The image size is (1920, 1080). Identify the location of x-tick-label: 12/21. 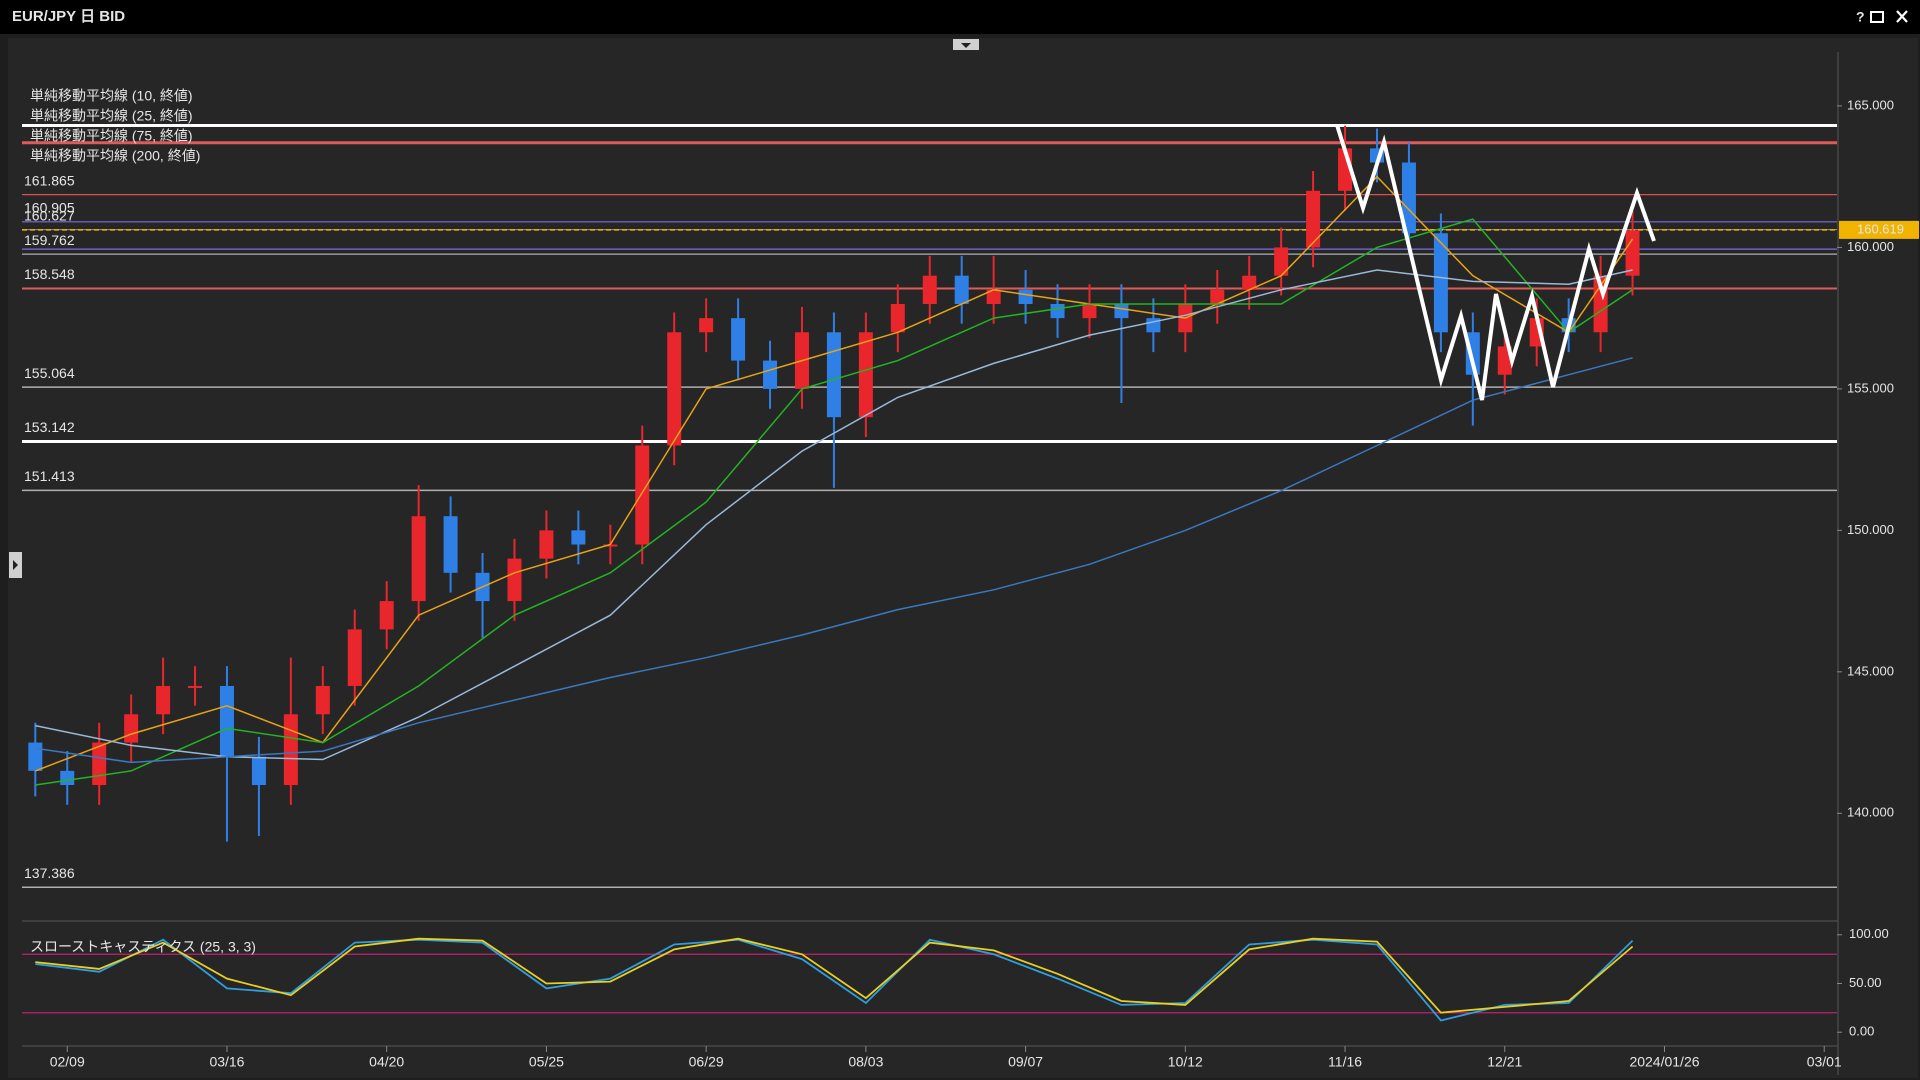
(1504, 1062).